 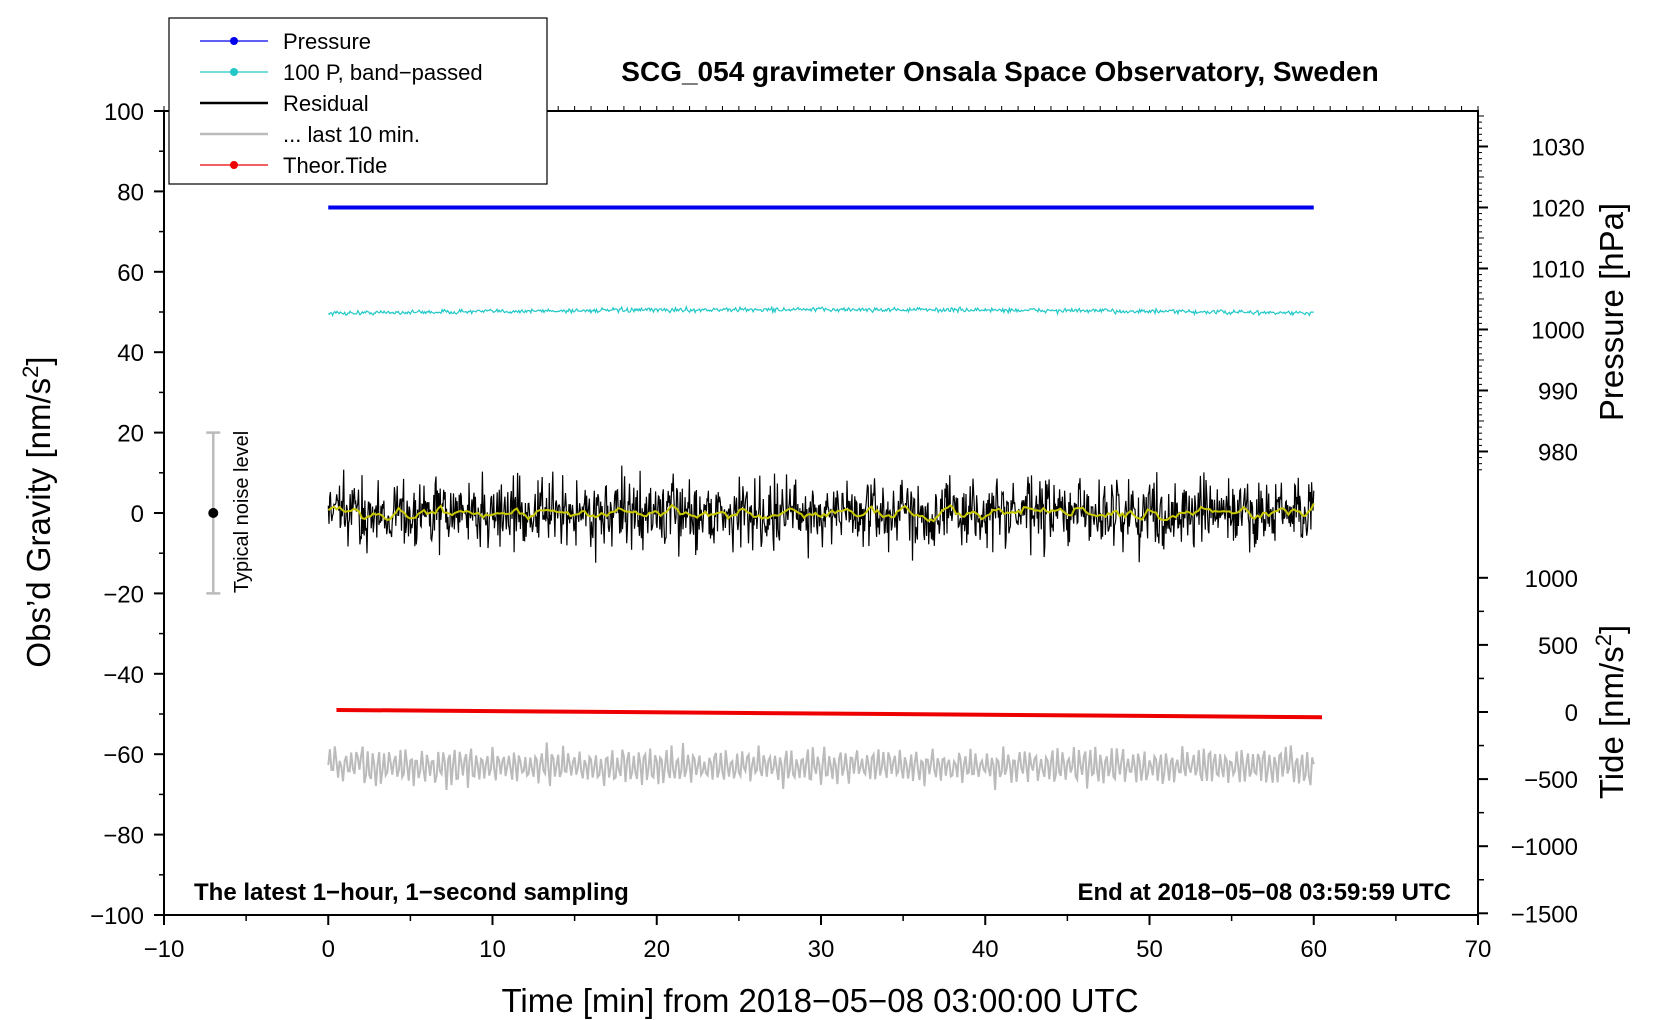 What do you see at coordinates (130, 353) in the screenshot?
I see `y-tick-label: 40` at bounding box center [130, 353].